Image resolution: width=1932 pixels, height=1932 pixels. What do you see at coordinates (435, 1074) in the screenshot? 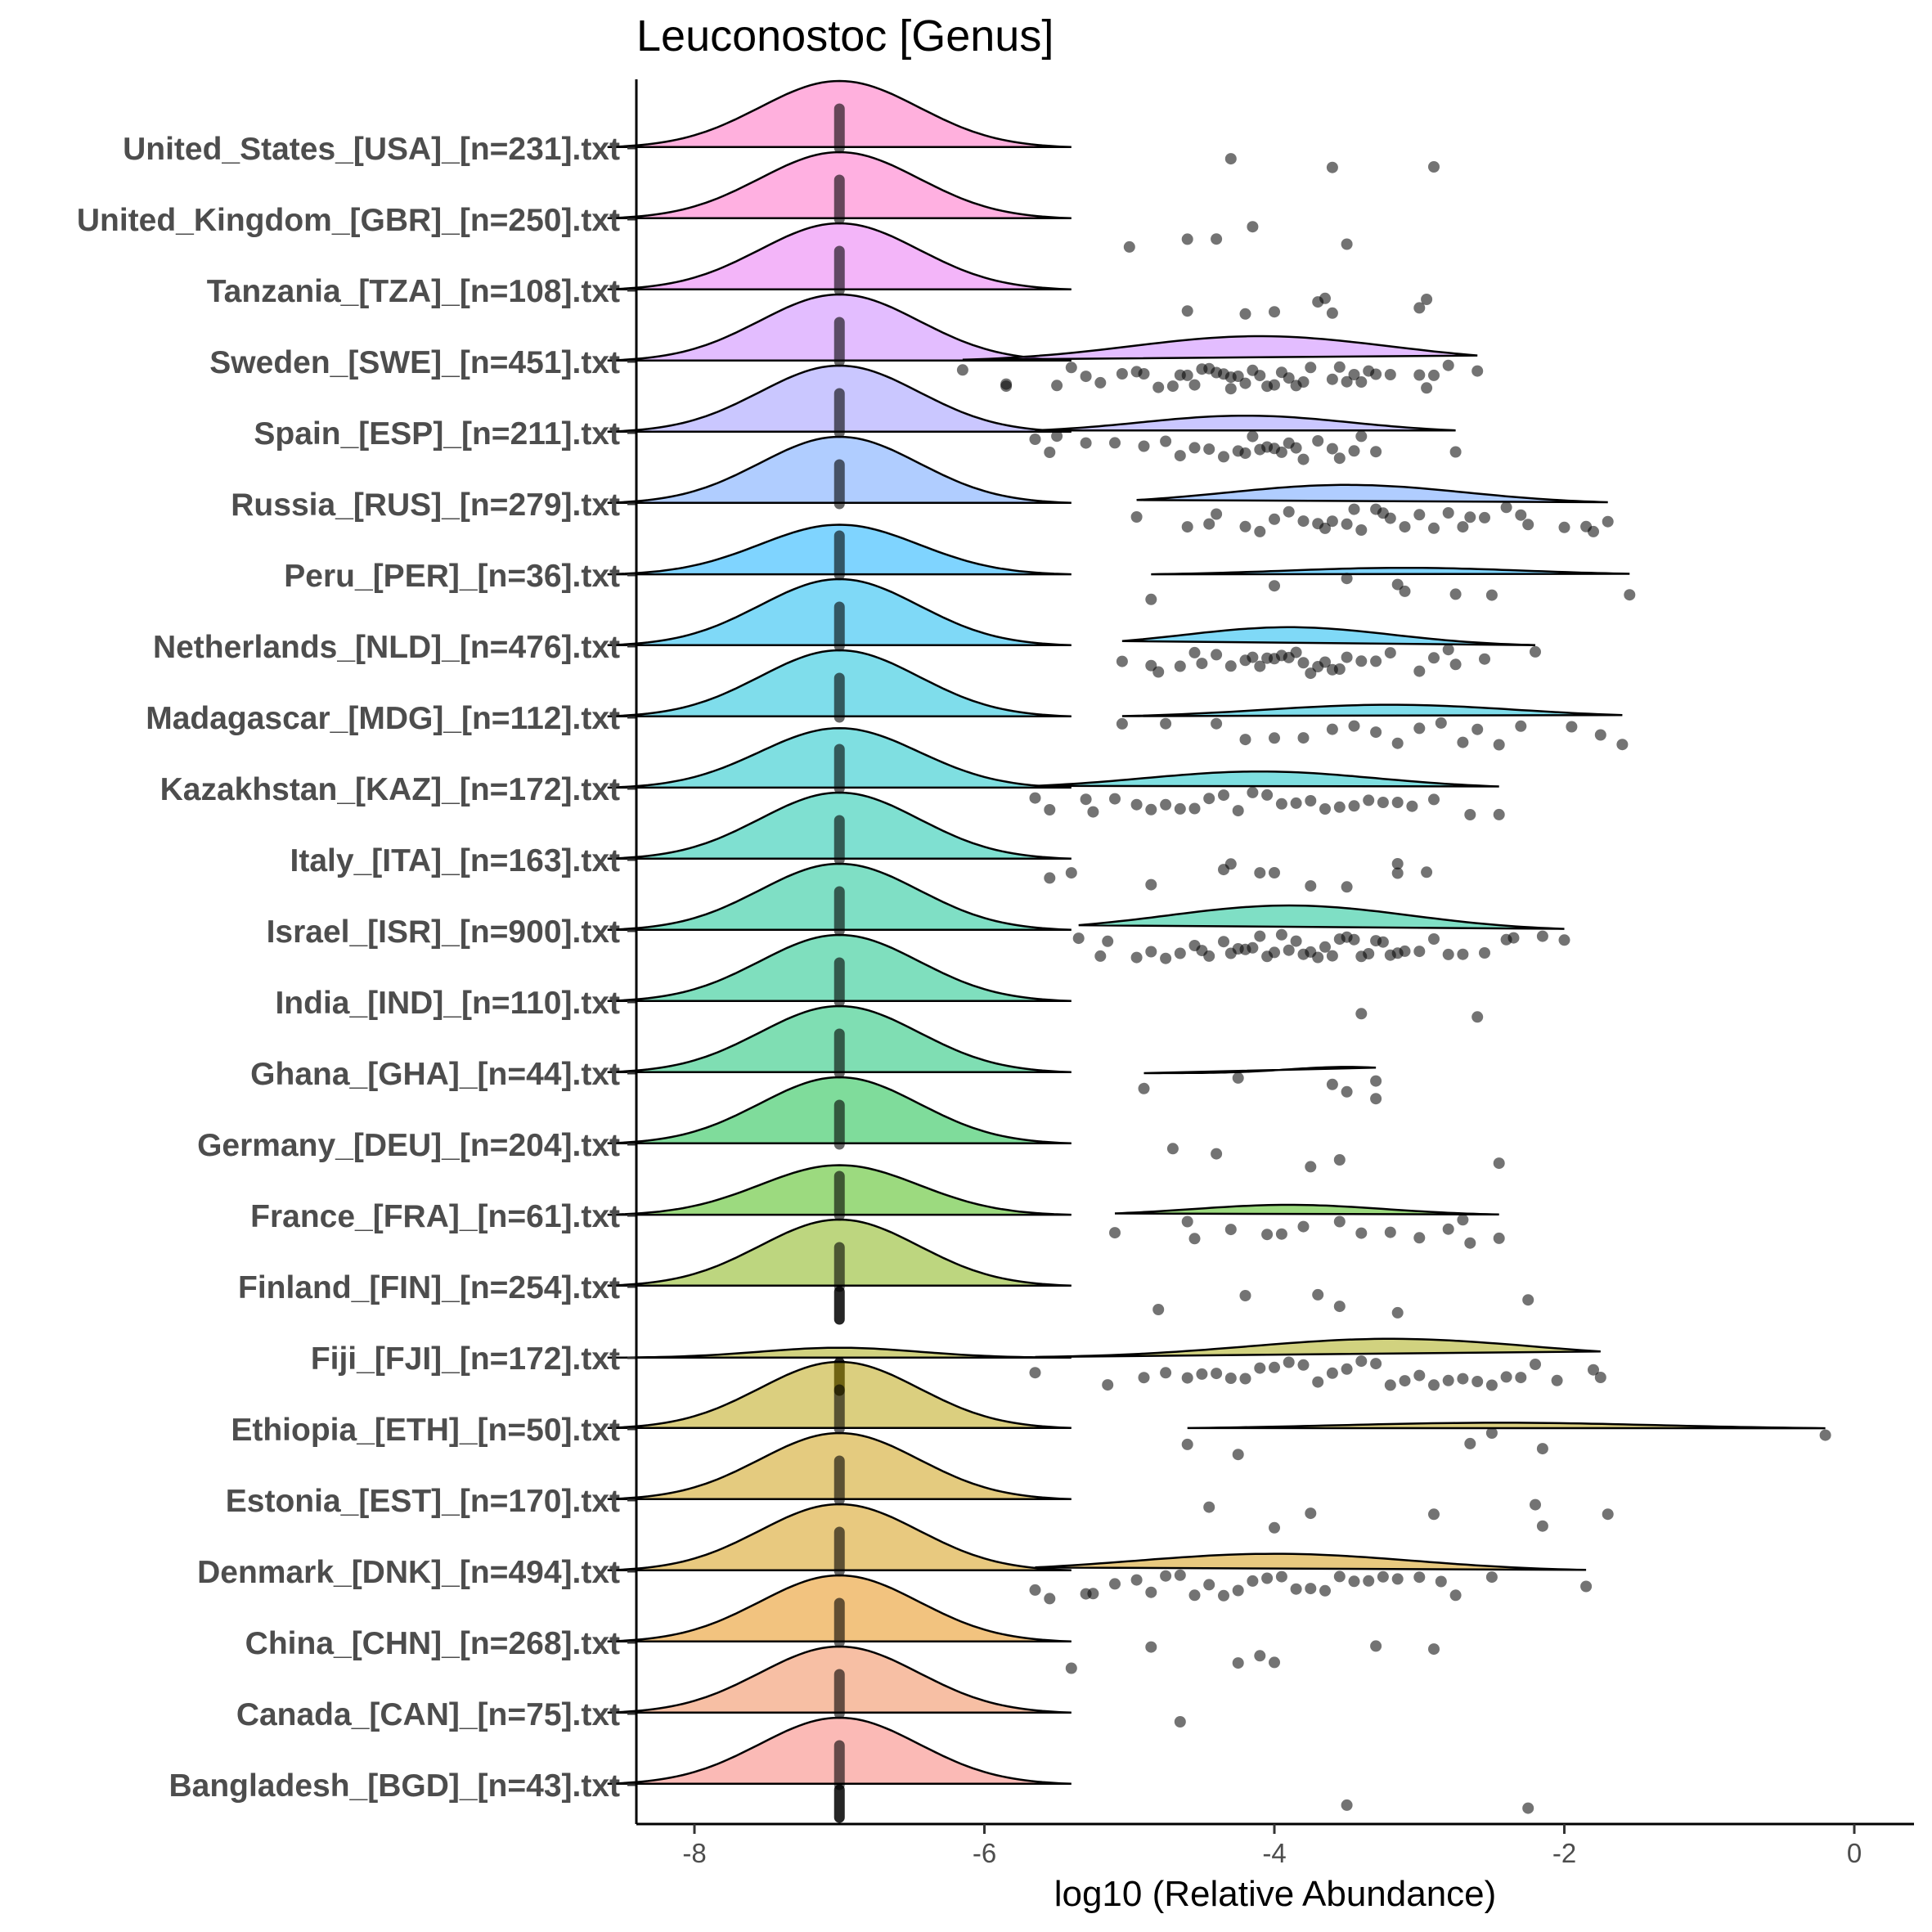
I see `y-tick-label: Ghana_[GHA]_[n=44].txt` at bounding box center [435, 1074].